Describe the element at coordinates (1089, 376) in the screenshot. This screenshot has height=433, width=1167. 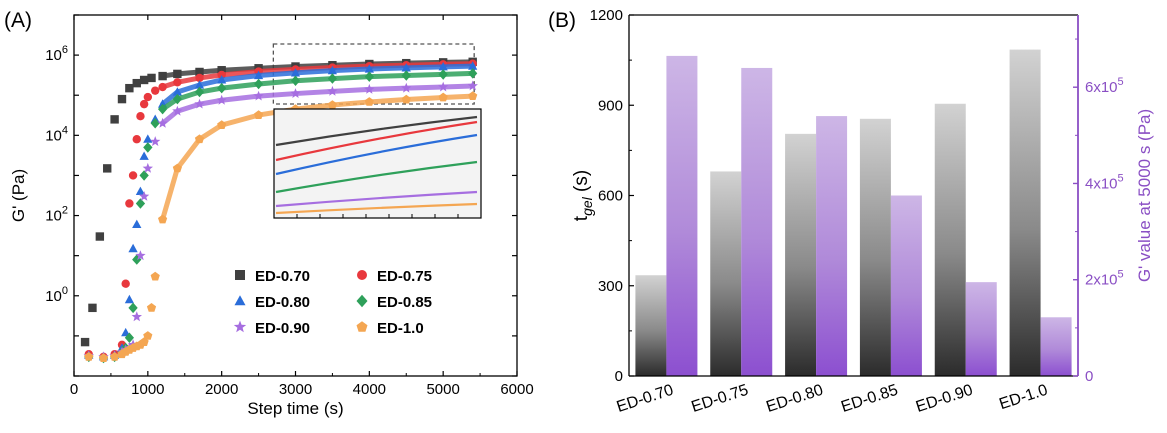
I see `y2-tick-label-b: 0` at that location.